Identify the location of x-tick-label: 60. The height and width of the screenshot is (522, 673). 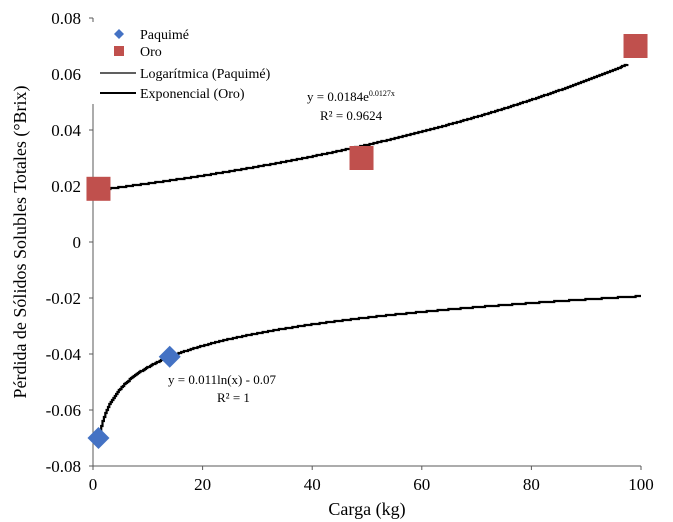
(421, 484).